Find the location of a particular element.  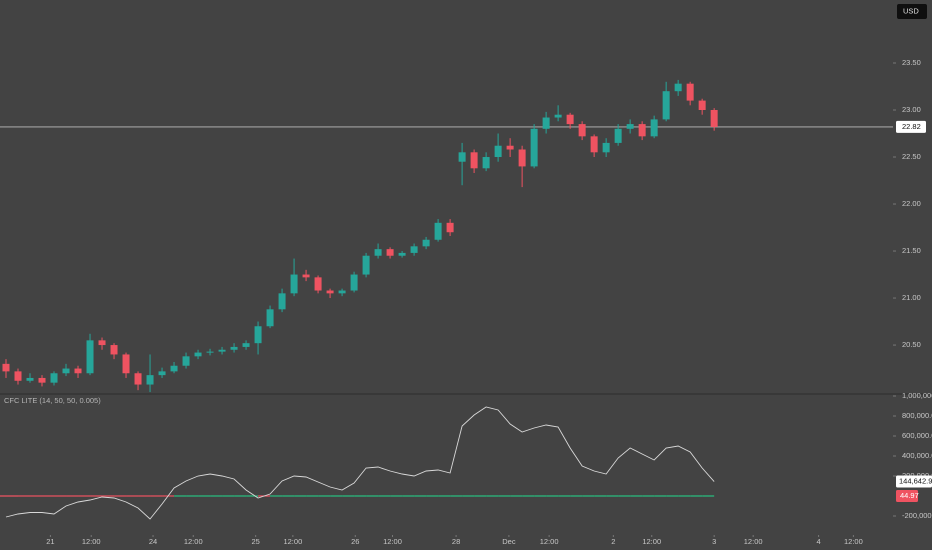

y-tick-label: 22.00 is located at coordinates (911, 203).